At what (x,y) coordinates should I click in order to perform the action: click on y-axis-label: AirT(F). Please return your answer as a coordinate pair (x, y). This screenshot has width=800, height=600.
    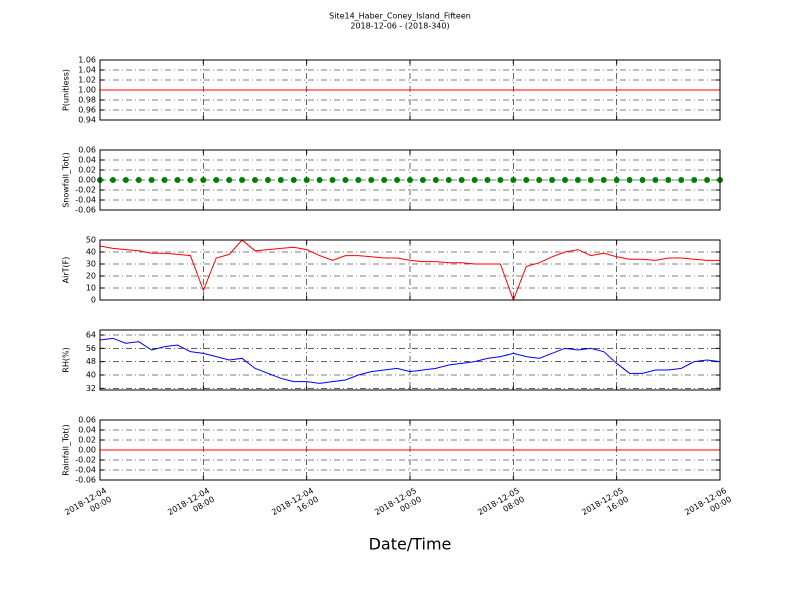
    Looking at the image, I should click on (66, 270).